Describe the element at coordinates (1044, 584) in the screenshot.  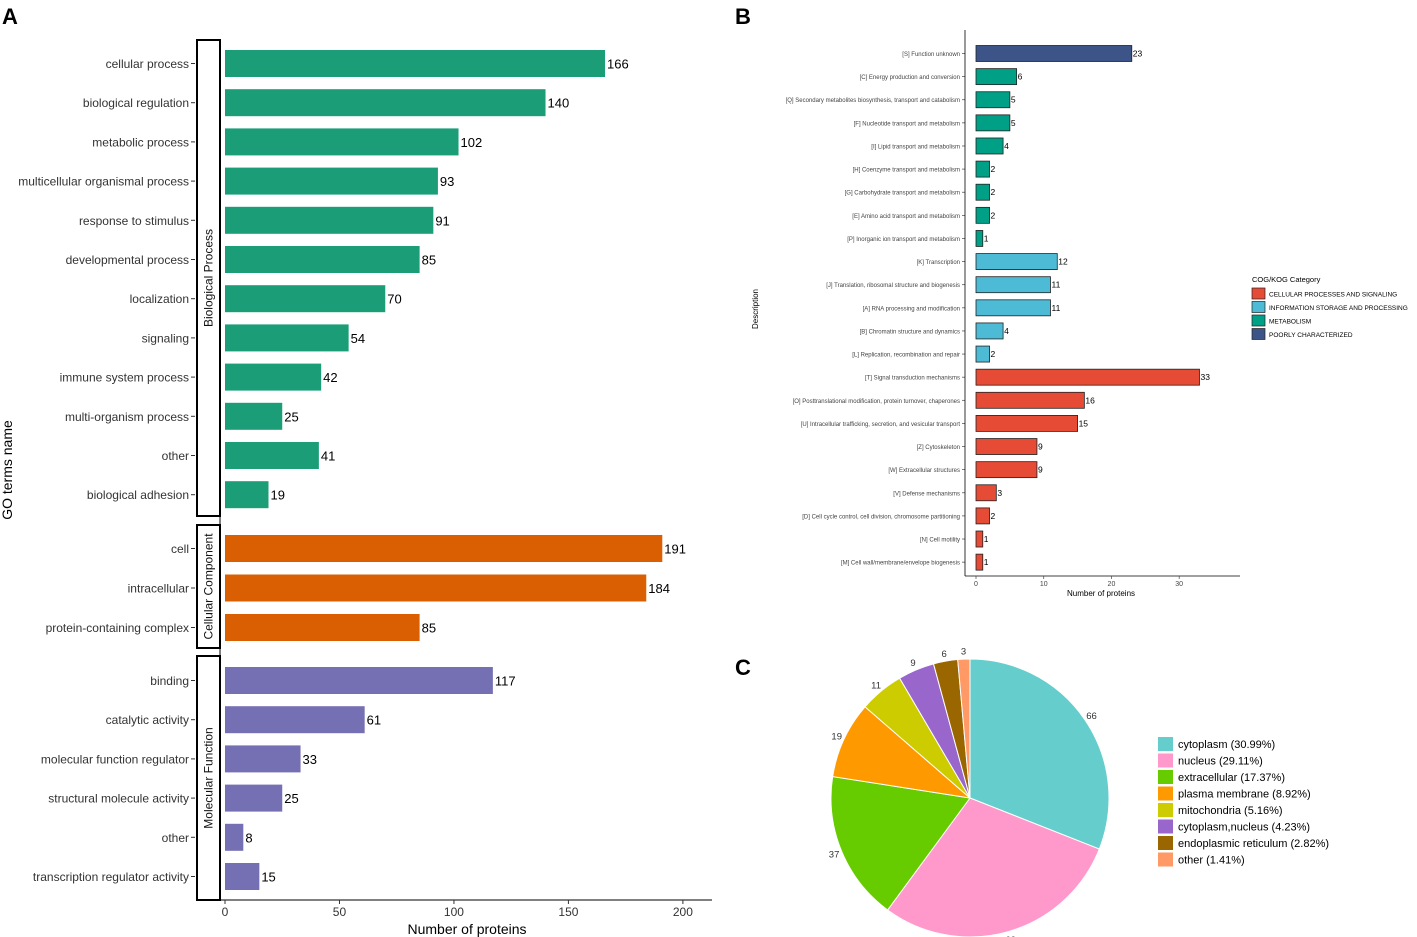
I see `x-tick-label: 10` at that location.